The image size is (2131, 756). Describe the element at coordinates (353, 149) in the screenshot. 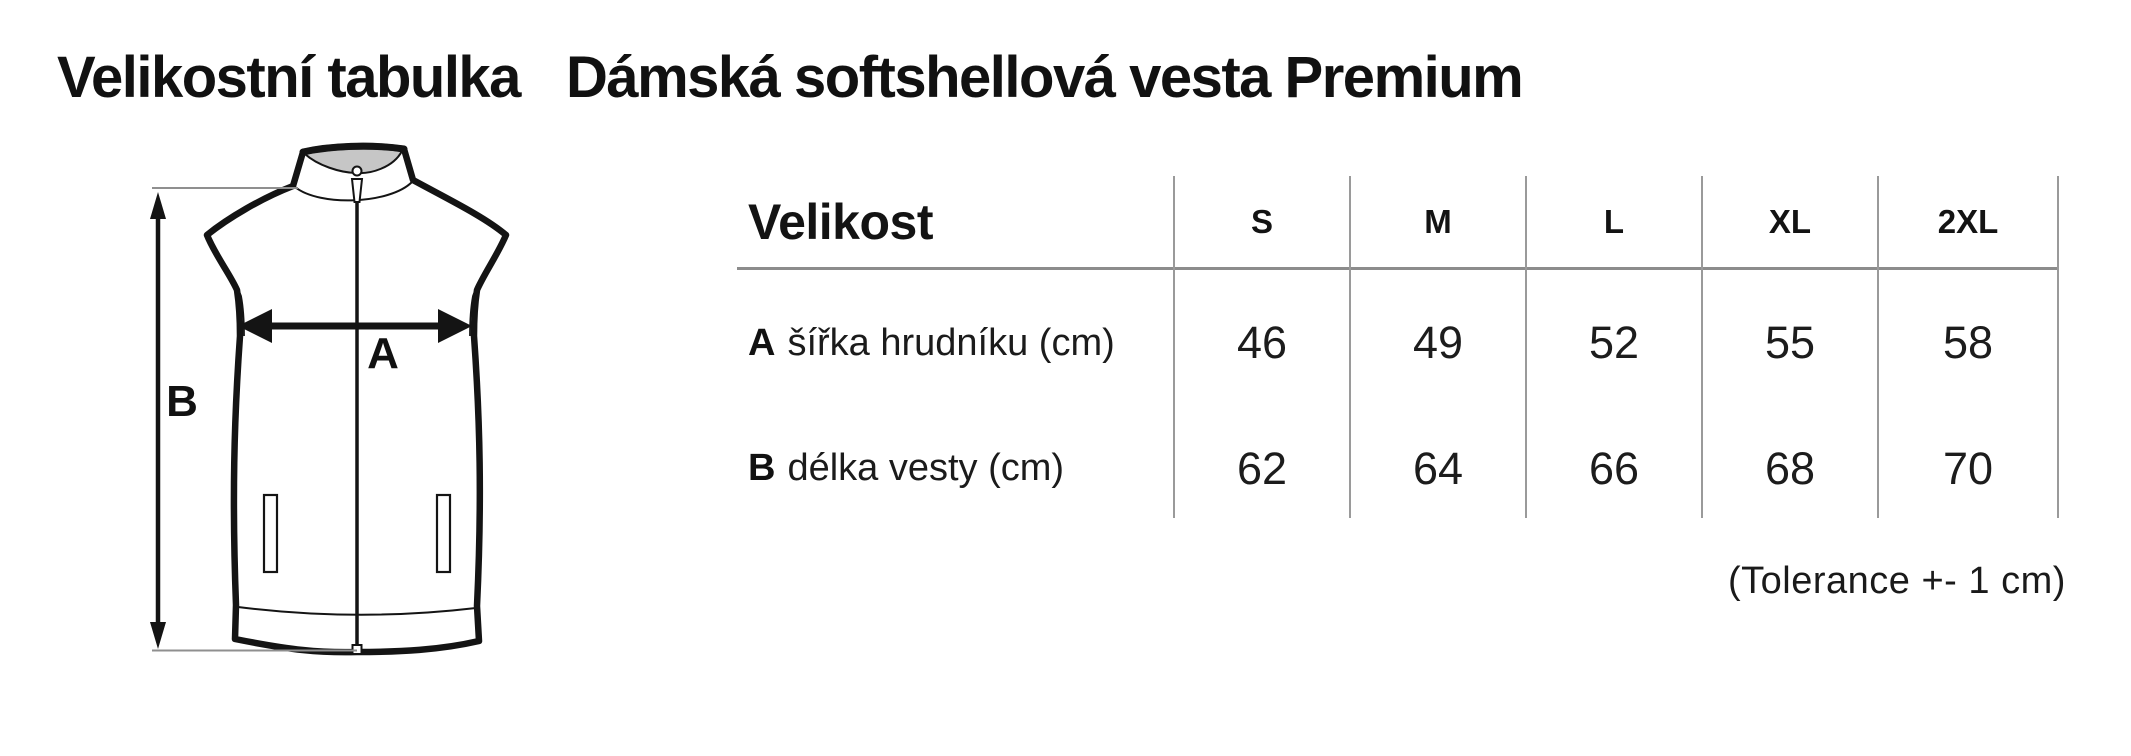

I see `collar-top-edge` at that location.